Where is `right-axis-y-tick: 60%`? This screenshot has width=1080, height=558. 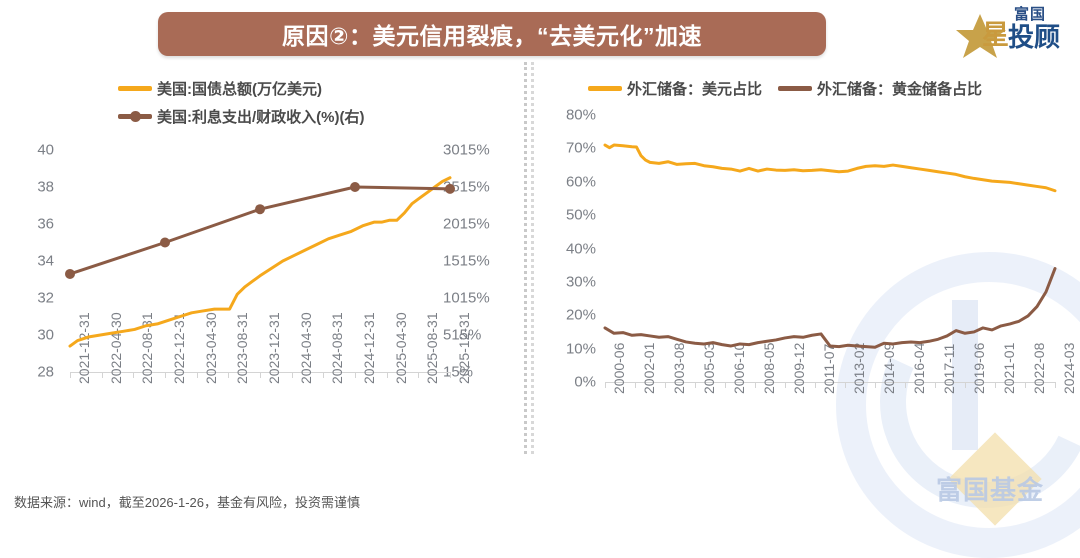
right-axis-y-tick: 60% is located at coordinates (580, 182).